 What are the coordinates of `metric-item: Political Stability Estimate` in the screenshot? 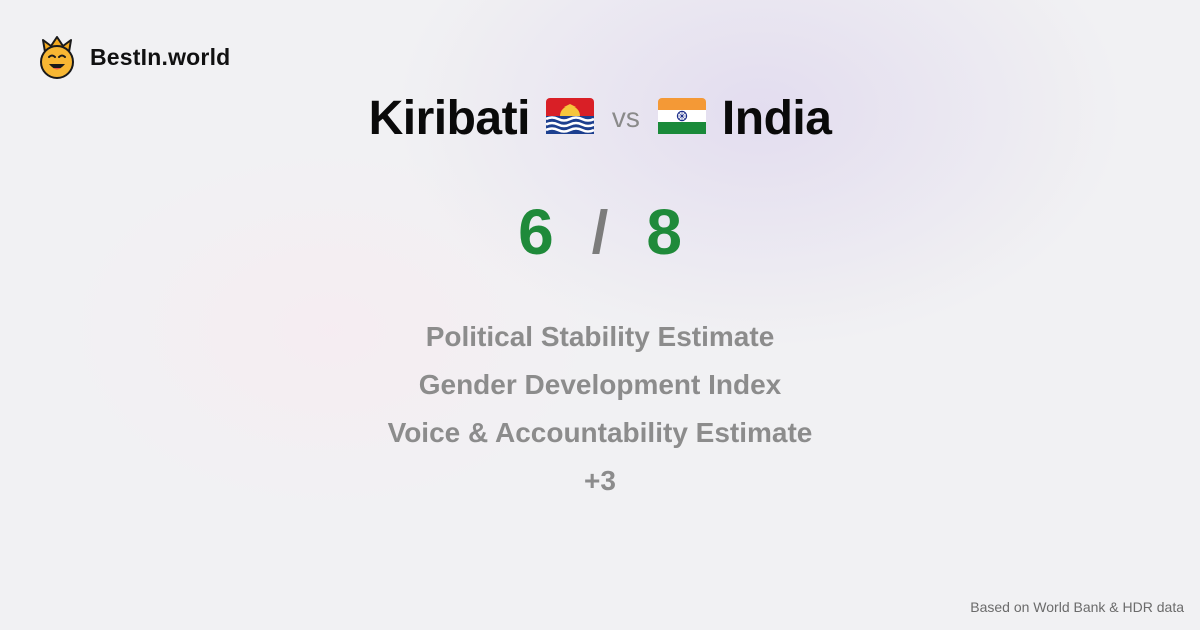 It's located at (600, 336).